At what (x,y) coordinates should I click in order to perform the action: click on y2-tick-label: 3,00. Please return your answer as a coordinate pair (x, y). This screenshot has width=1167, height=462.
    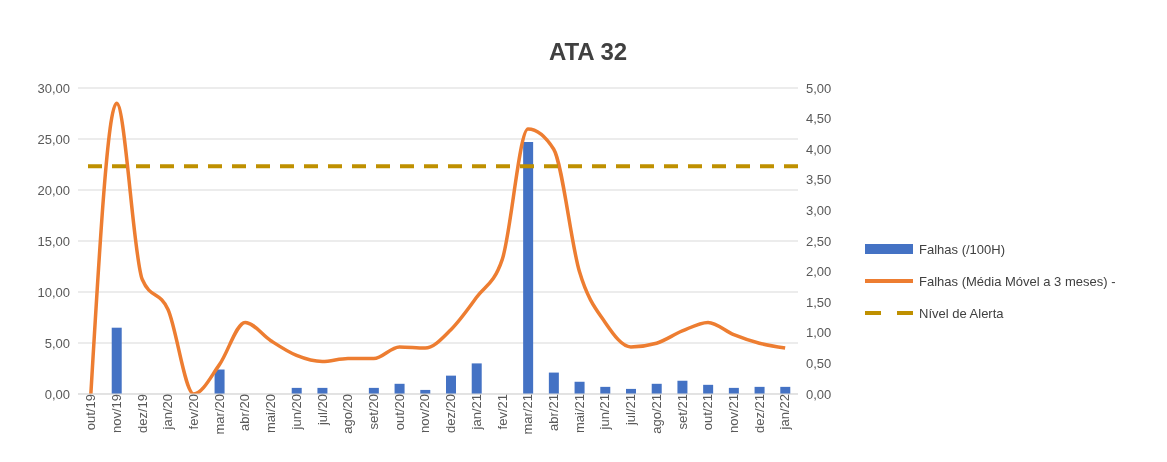
    Looking at the image, I should click on (819, 211).